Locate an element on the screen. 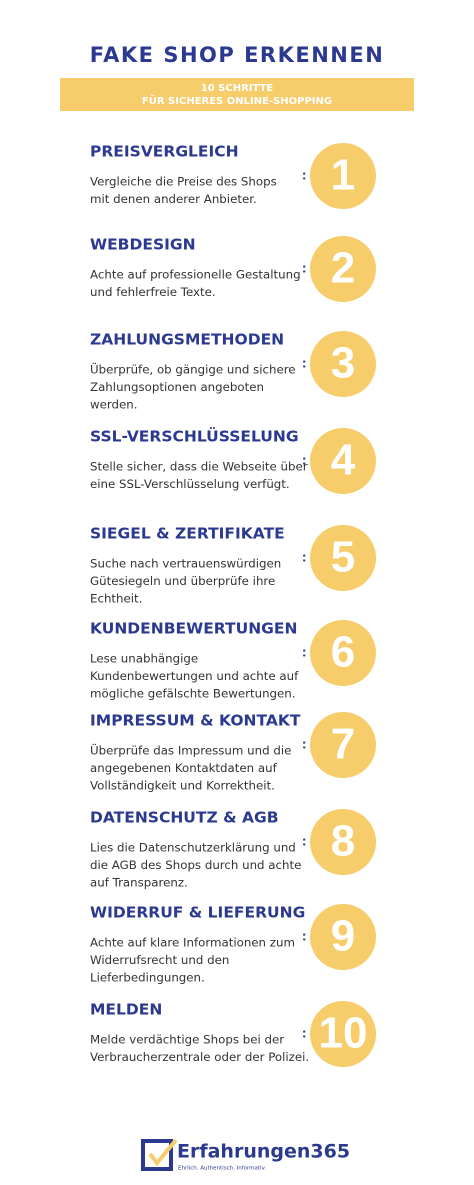 This screenshot has width=474, height=1185. step-number: 9 is located at coordinates (343, 936).